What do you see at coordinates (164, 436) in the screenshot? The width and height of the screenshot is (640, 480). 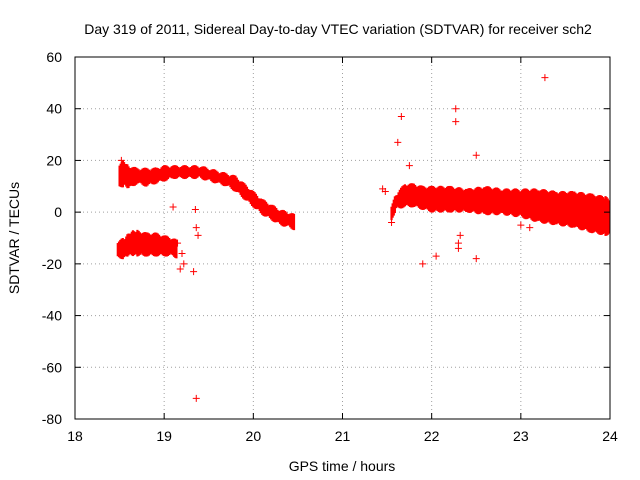 I see `x-tick-label-19: 19` at bounding box center [164, 436].